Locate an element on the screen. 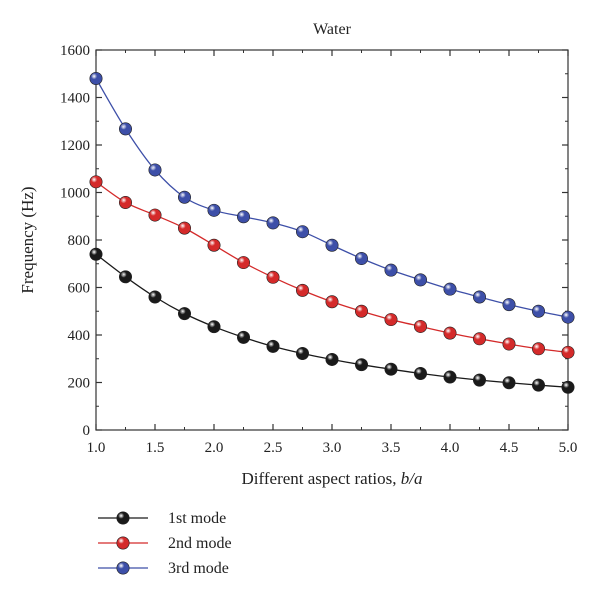 Image resolution: width=600 pixels, height=595 pixels. x-tick-label: 2.5 is located at coordinates (273, 448).